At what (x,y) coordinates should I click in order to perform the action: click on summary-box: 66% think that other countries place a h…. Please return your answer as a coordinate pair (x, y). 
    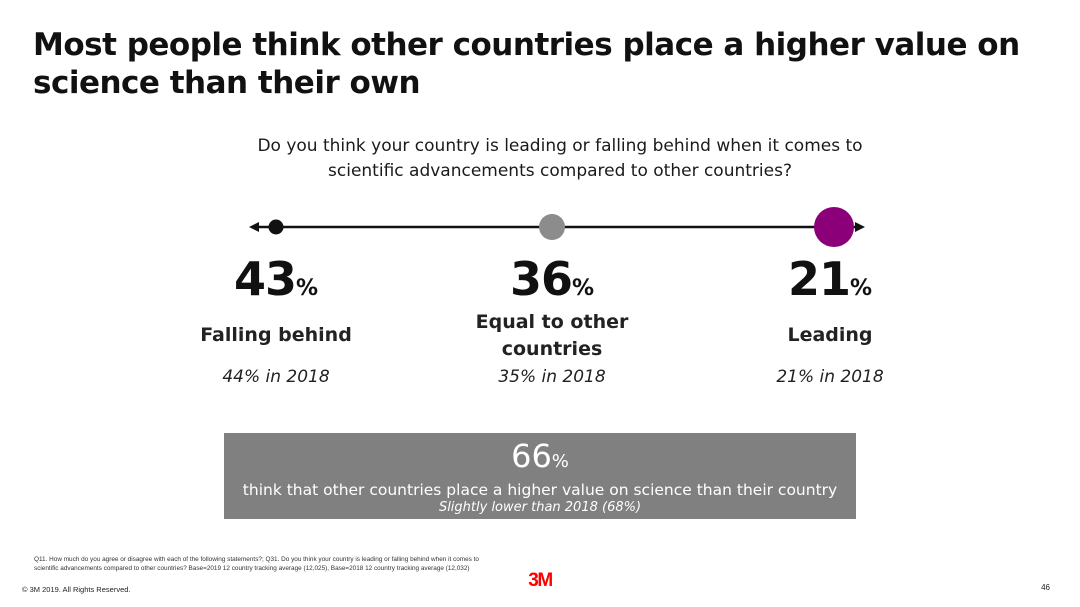
    Looking at the image, I should click on (540, 476).